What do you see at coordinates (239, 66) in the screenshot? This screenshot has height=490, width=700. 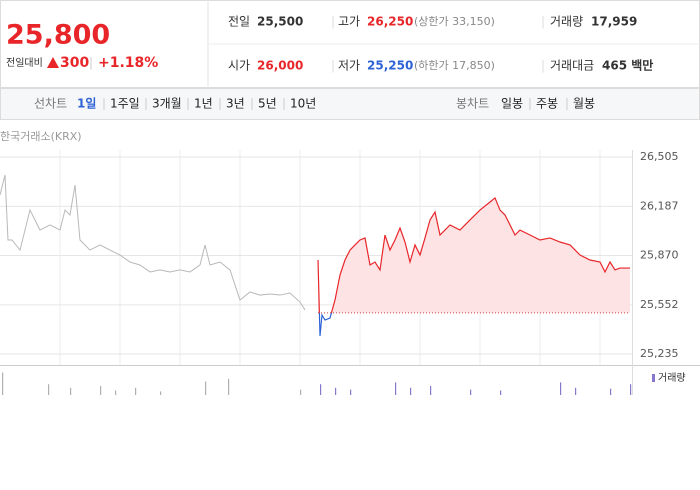 I see `stat-label: 시가` at bounding box center [239, 66].